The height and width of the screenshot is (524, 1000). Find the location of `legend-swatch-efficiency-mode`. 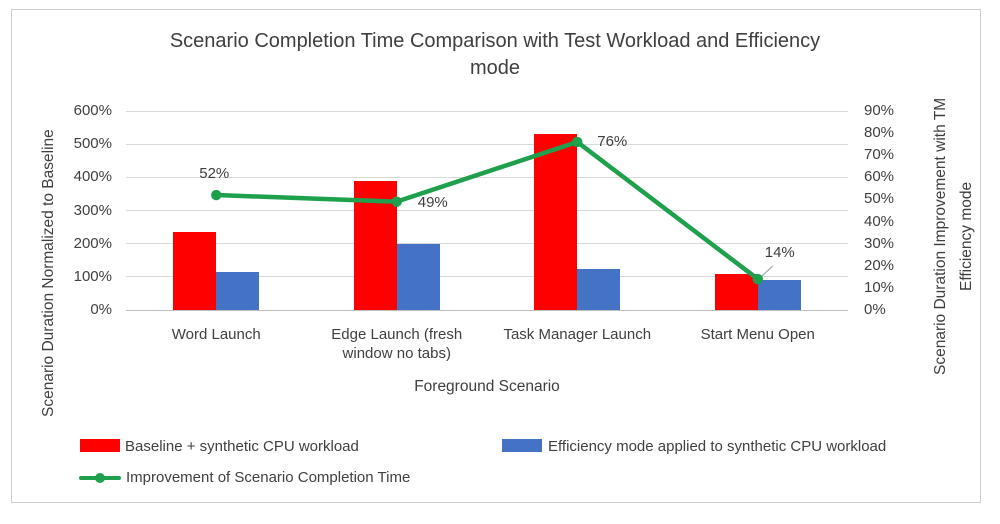

legend-swatch-efficiency-mode is located at coordinates (522, 445).